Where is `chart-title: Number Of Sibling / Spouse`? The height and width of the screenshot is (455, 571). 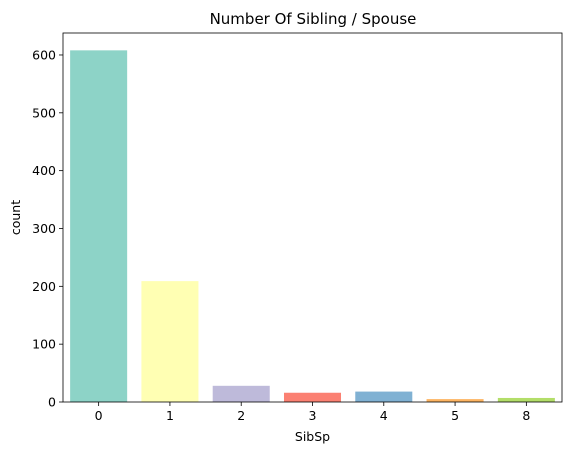
chart-title: Number Of Sibling / Spouse is located at coordinates (313, 19).